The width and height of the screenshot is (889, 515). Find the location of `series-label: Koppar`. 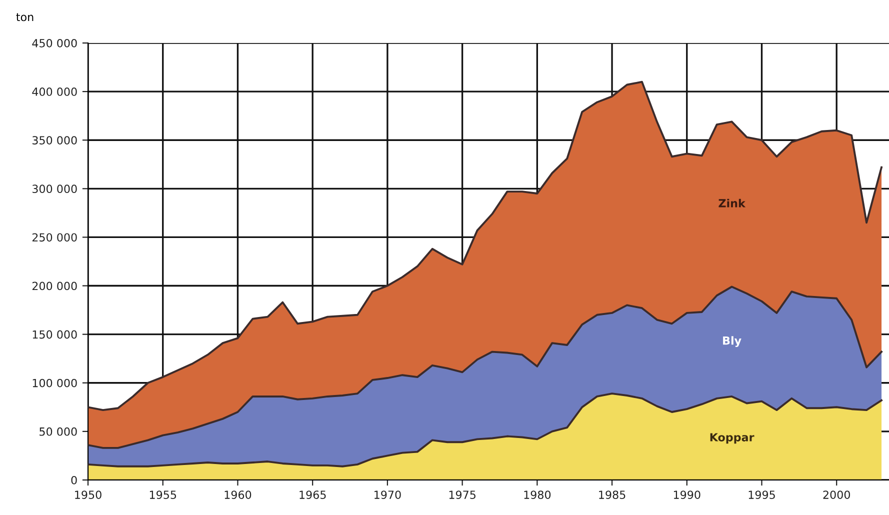

series-label: Koppar is located at coordinates (732, 438).